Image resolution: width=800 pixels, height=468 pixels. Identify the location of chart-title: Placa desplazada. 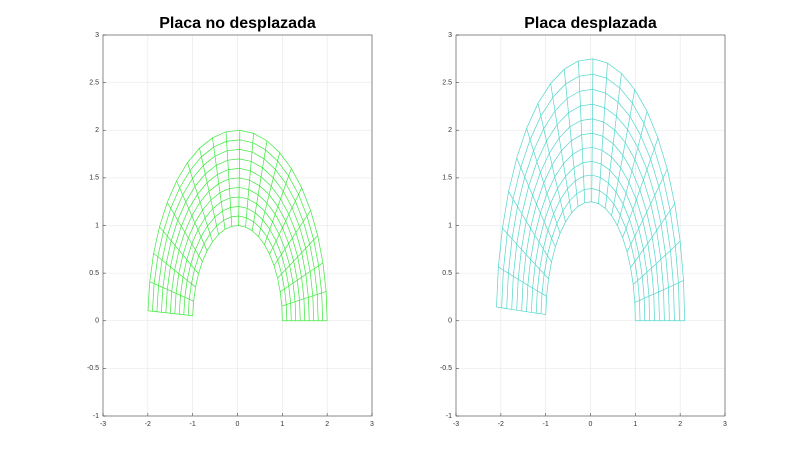
(590, 23).